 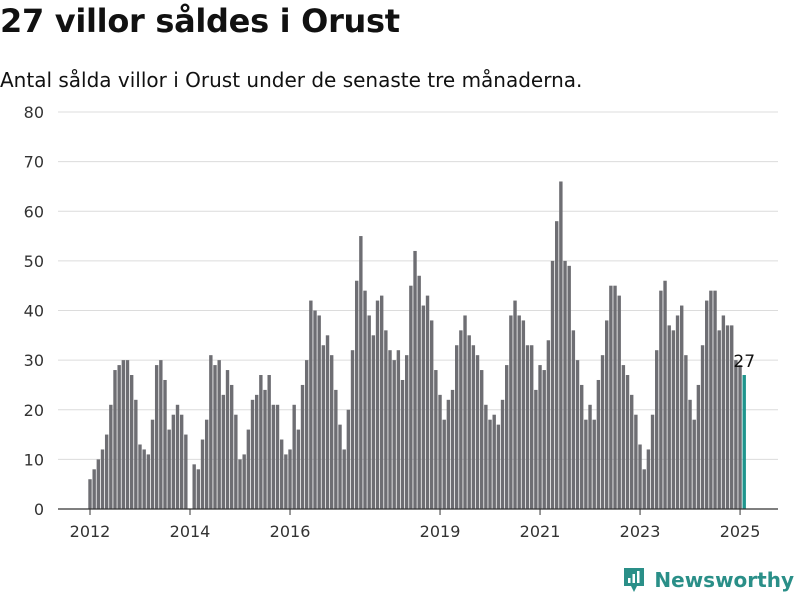 I want to click on y-tick-label: 20, so click(x=34, y=410).